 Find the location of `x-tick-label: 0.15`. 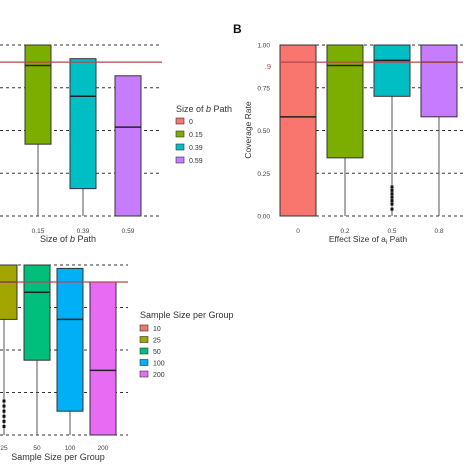

x-tick-label: 0.15 is located at coordinates (38, 231).